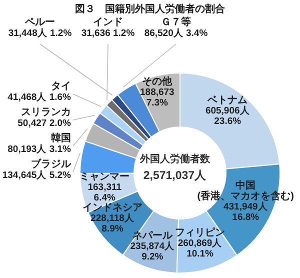 The image size is (300, 278). Describe the element at coordinates (228, 115) in the screenshot. I see `data-label: 605,906人 23.6%` at that location.